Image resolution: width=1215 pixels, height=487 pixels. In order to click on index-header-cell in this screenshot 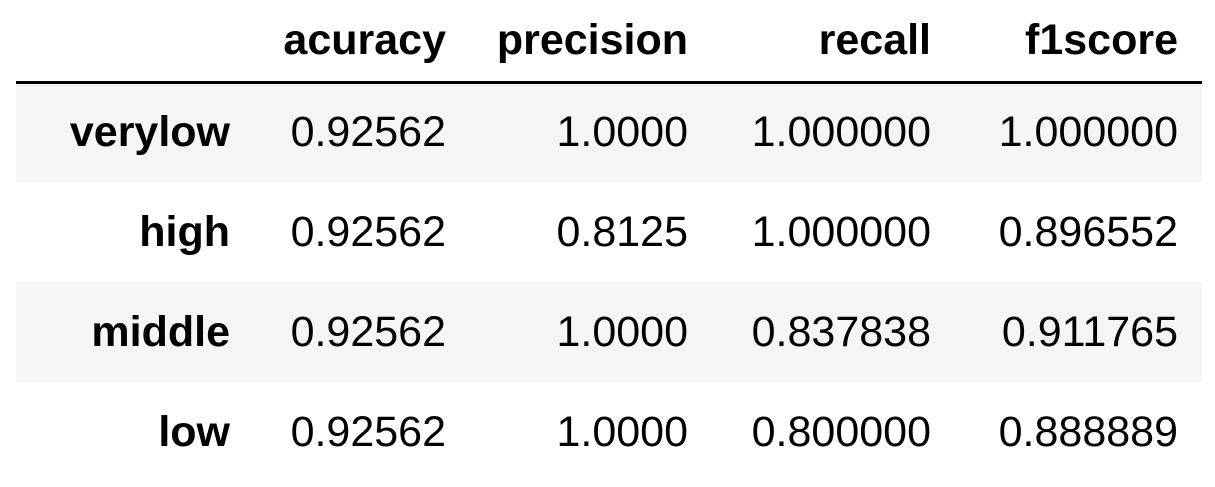, I will do `click(125, 42)`.